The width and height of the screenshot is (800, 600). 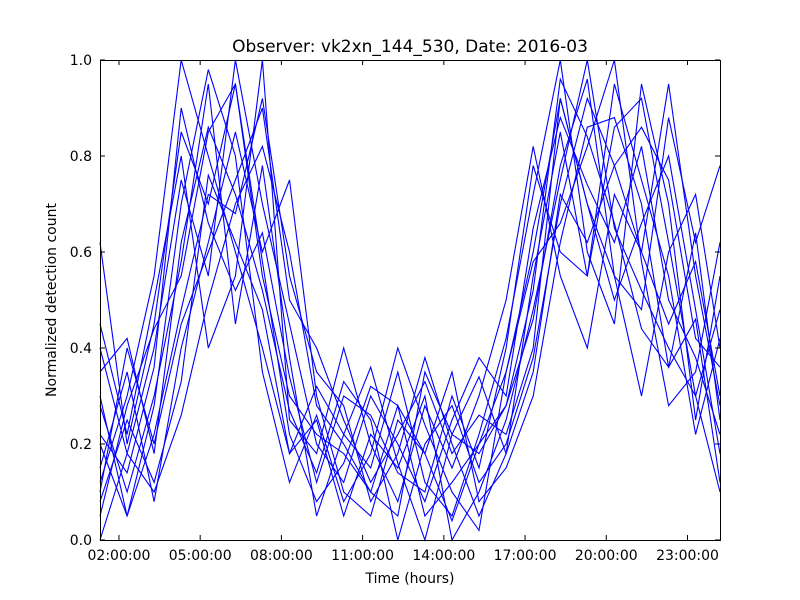 What do you see at coordinates (281, 556) in the screenshot?
I see `x-tick-label: 08:00:00` at bounding box center [281, 556].